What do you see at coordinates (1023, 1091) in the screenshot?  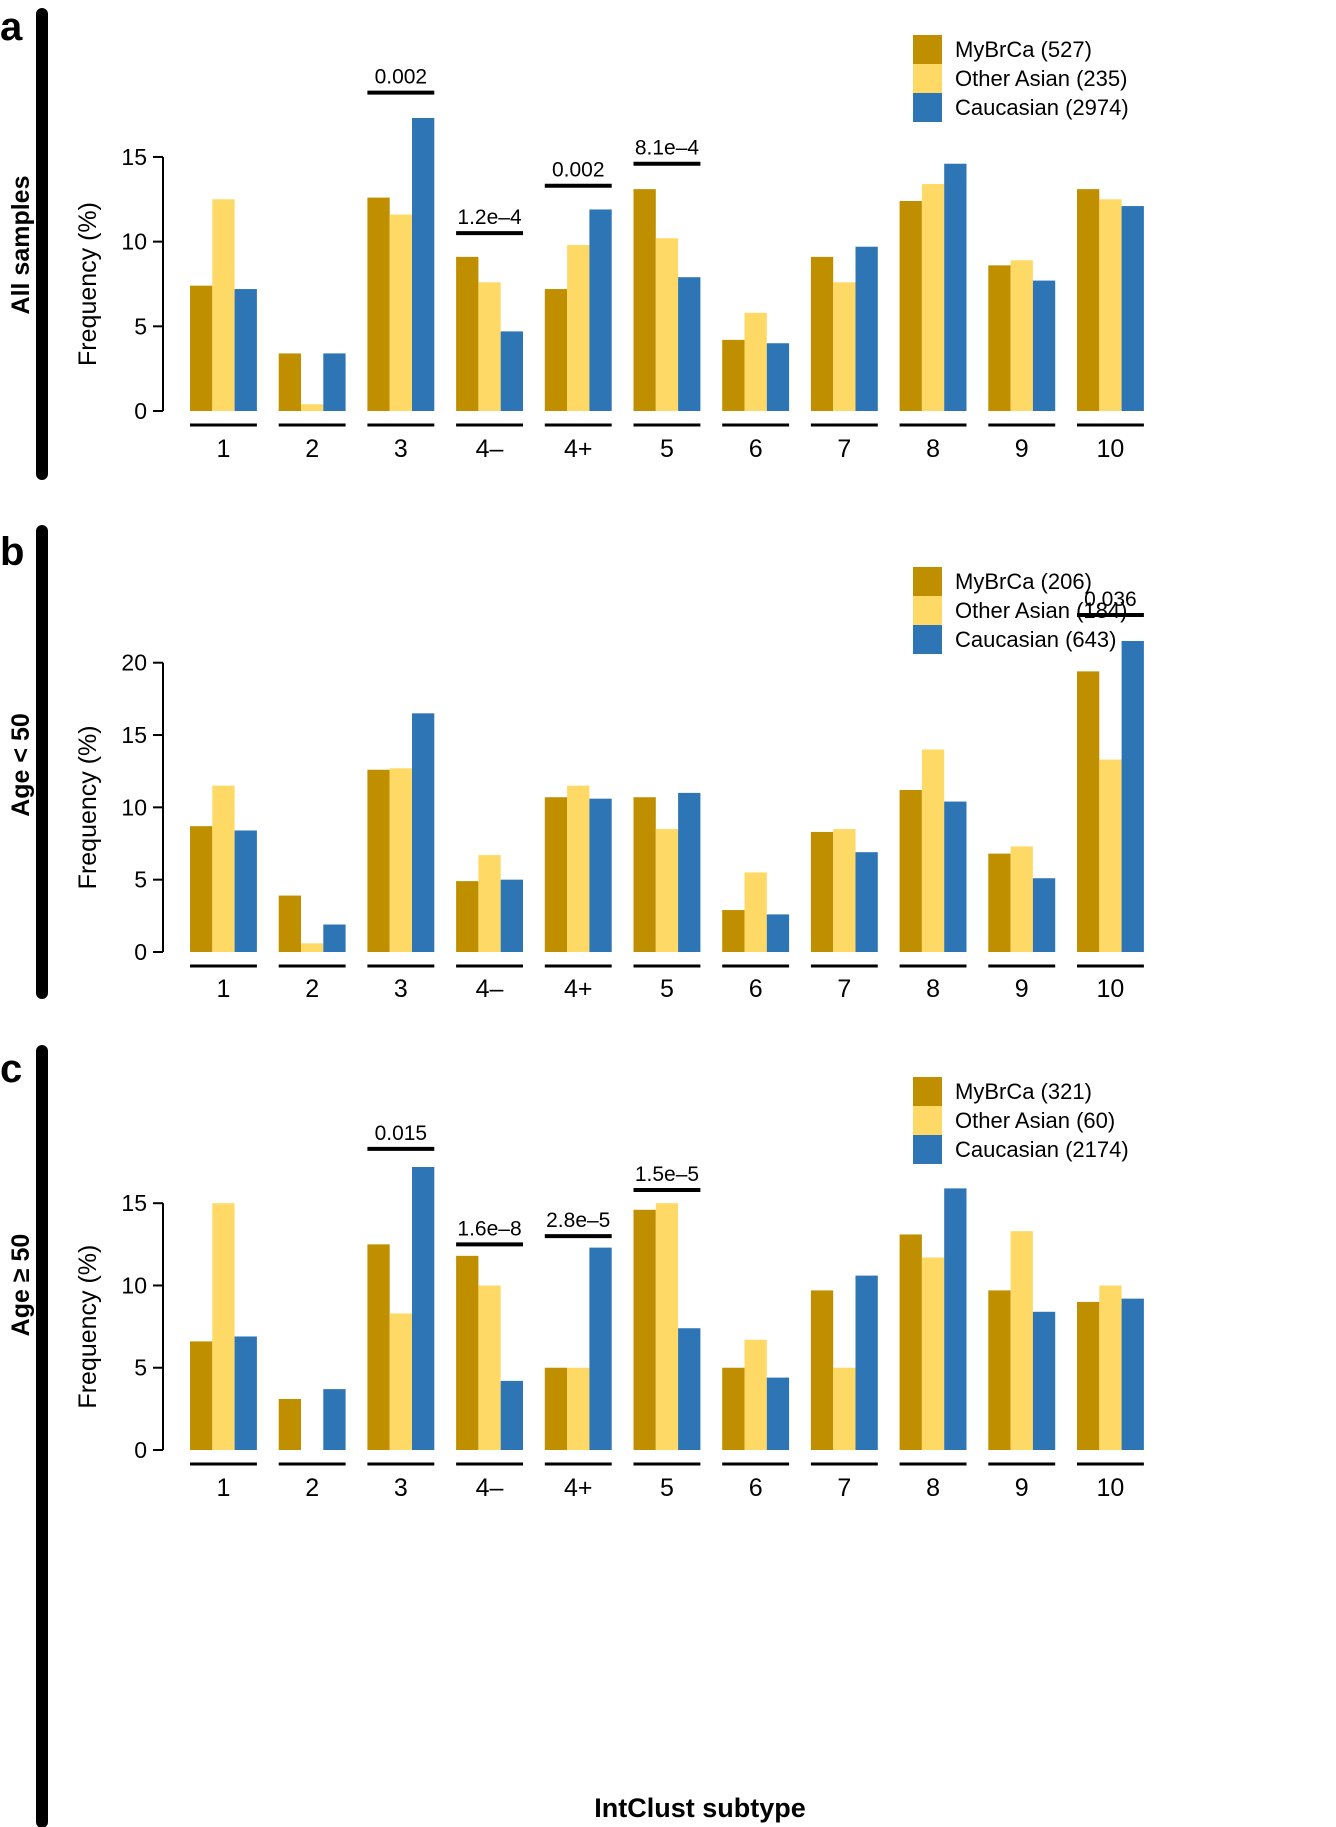 I see `legend-label: MyBrCa (321)` at bounding box center [1023, 1091].